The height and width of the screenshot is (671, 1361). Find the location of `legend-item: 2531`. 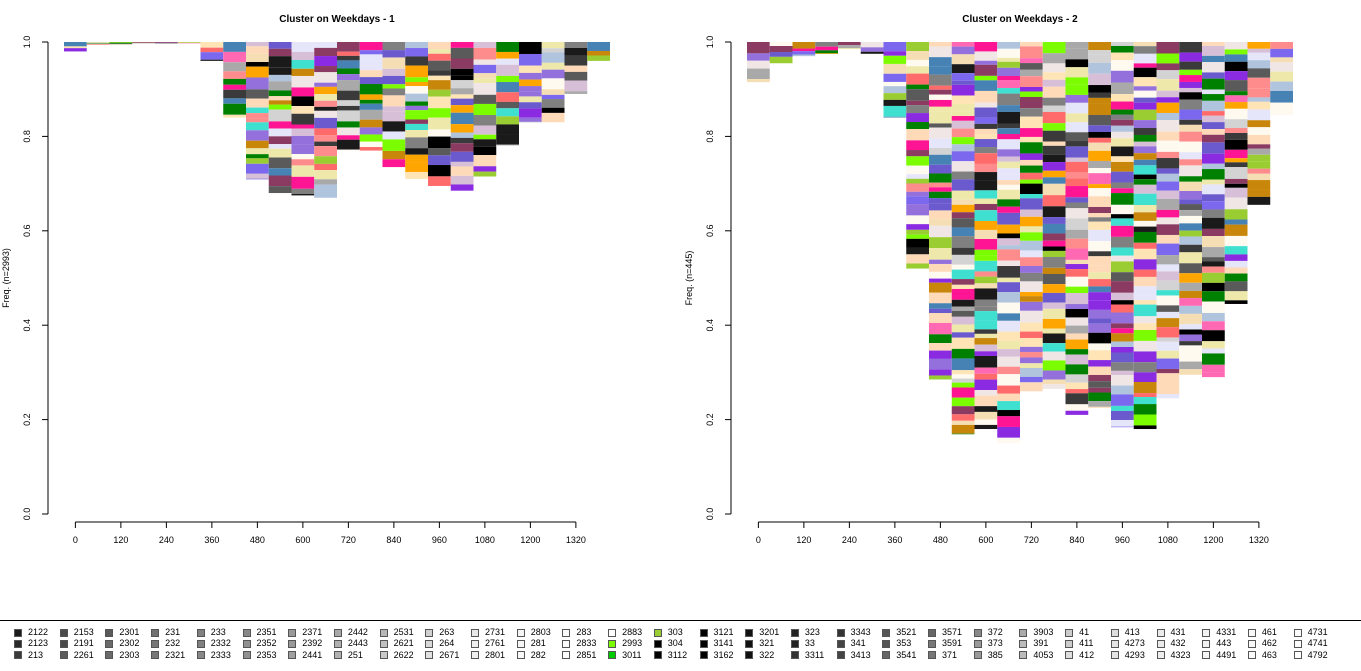

legend-item: 2531 is located at coordinates (396, 632).